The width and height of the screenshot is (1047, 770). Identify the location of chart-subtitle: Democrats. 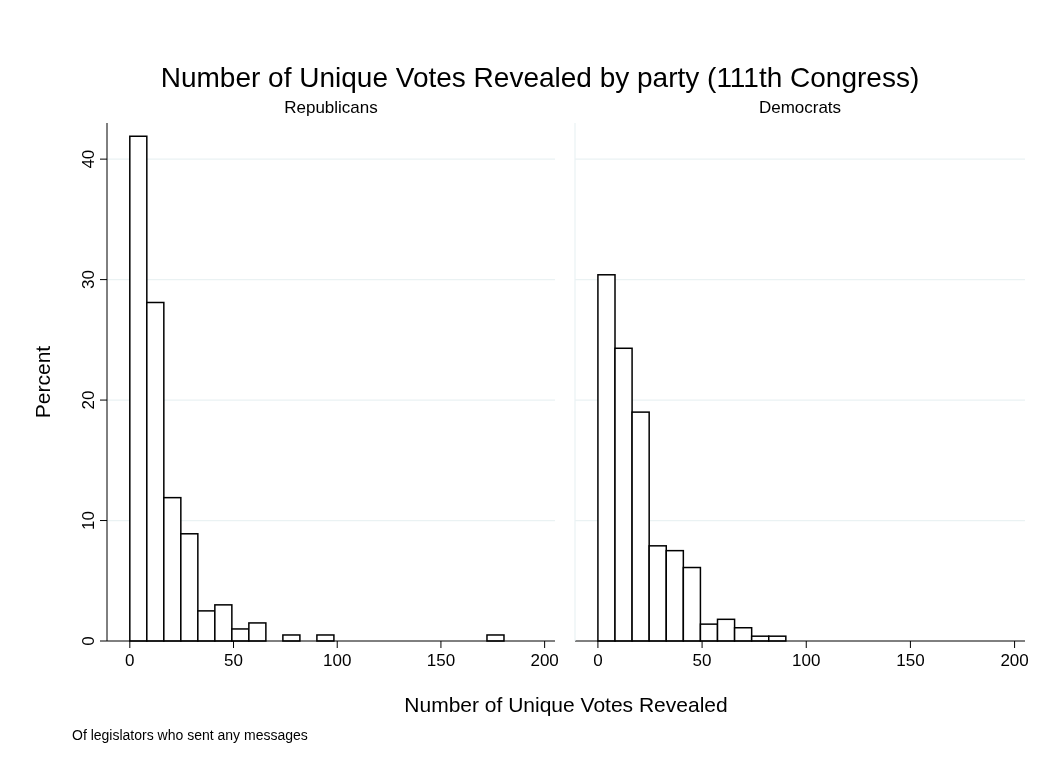
(800, 107).